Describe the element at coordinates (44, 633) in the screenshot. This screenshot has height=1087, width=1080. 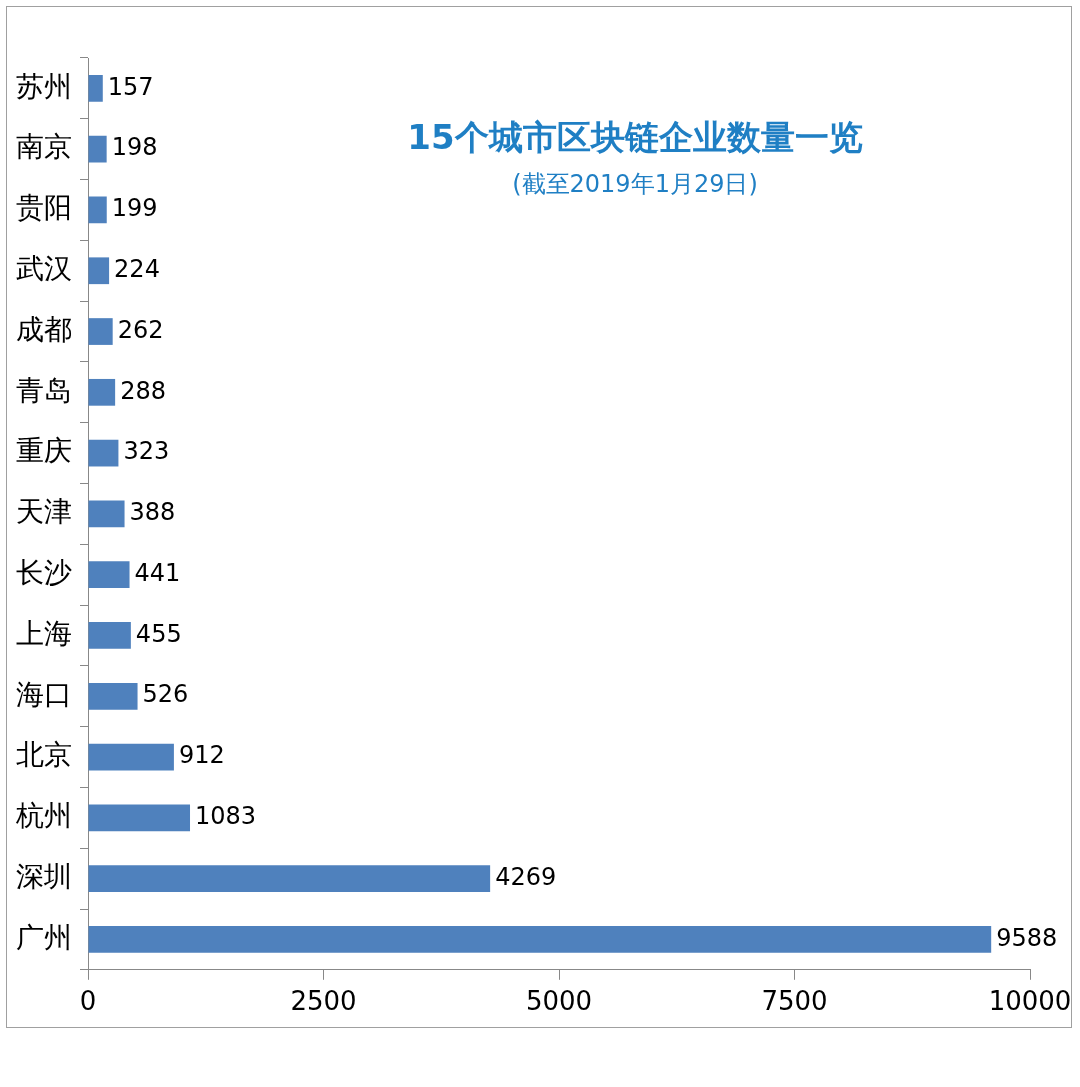
I see `y-tick-label: 上海` at that location.